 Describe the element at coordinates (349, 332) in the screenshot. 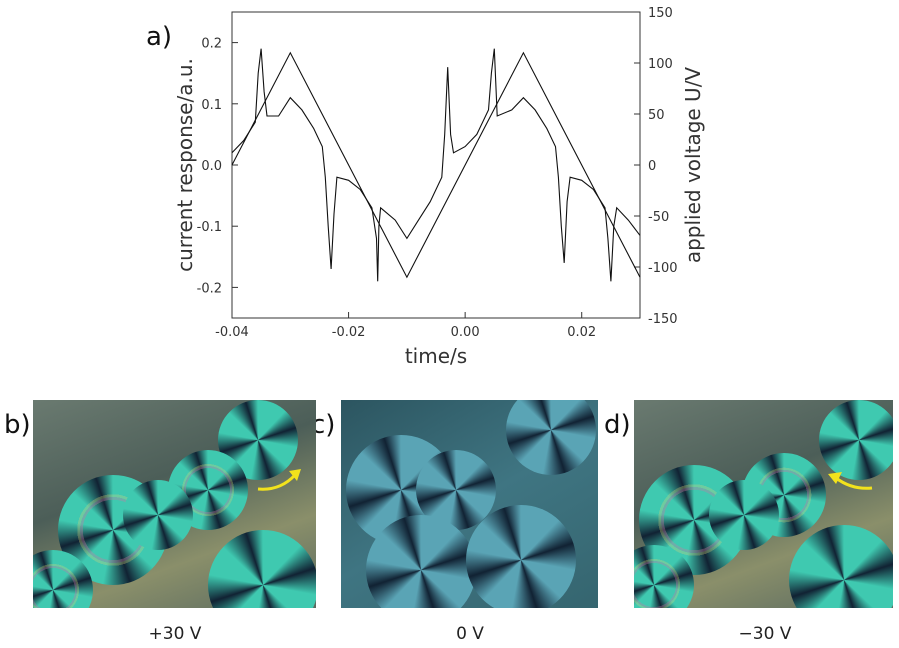

I see `x-tick-label: -0.02` at that location.